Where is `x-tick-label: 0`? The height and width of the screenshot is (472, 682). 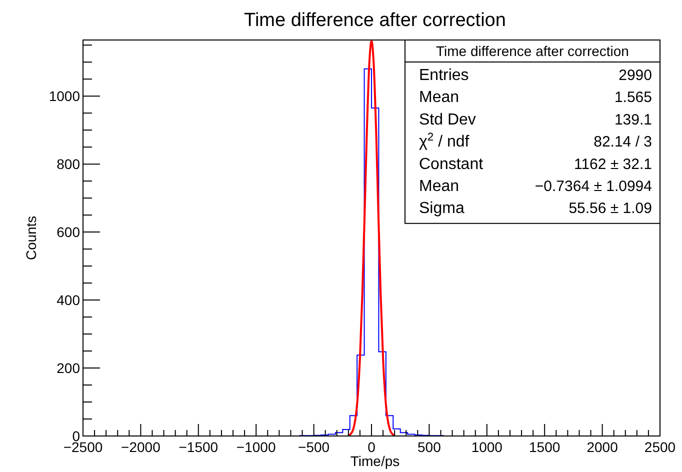 x-tick-label: 0 is located at coordinates (372, 447).